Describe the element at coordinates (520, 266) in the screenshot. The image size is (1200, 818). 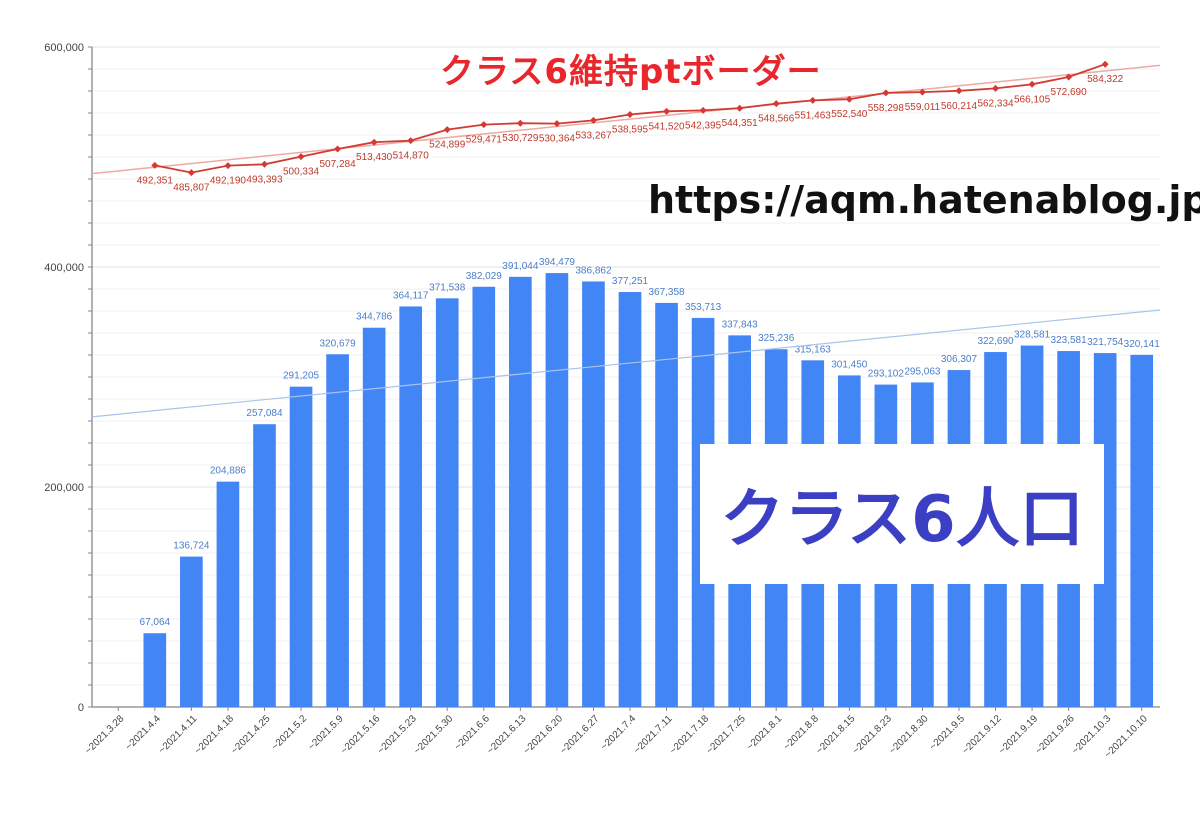
I see `bar-data-label: 391,044` at that location.